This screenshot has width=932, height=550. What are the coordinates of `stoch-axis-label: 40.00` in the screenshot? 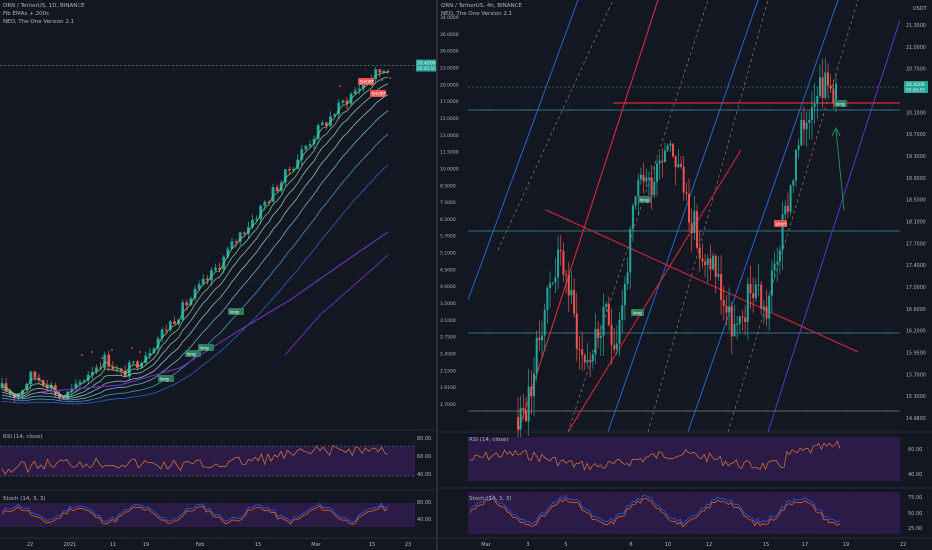 It's located at (424, 520).